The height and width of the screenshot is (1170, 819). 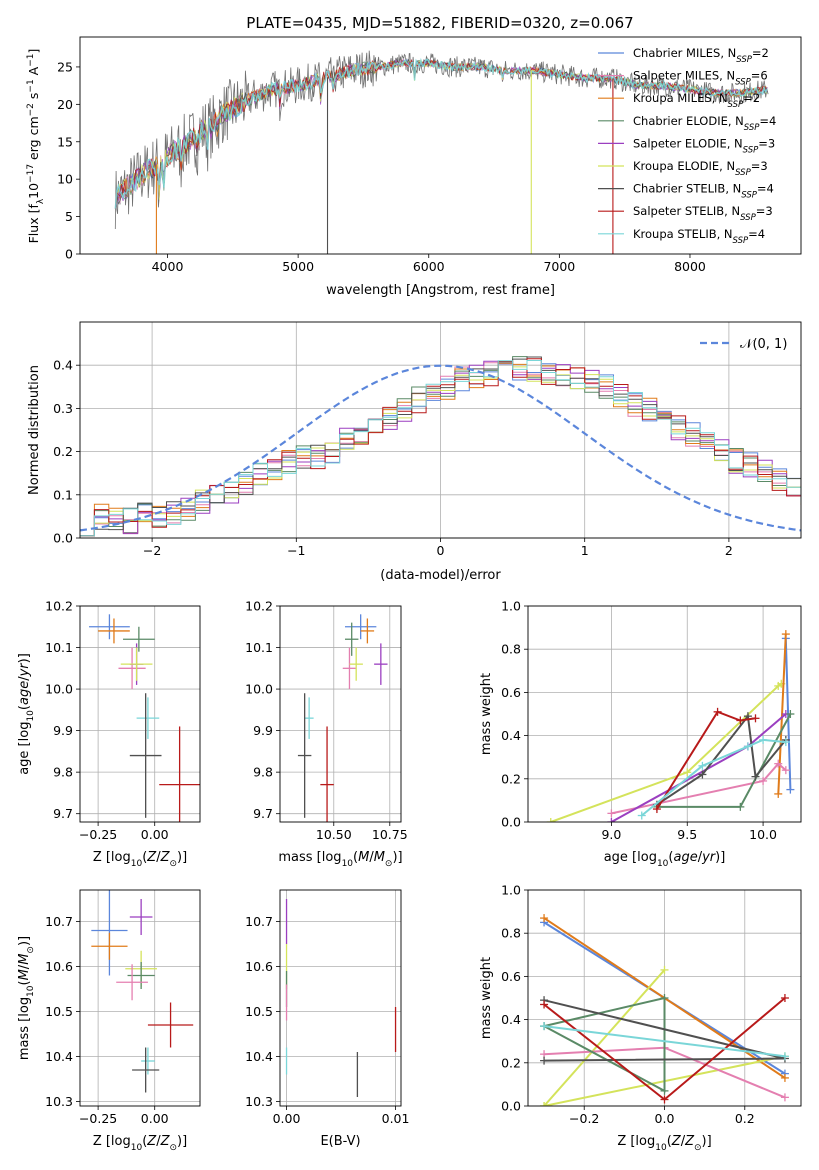 I want to click on y-tick-label: 1.0, so click(x=511, y=890).